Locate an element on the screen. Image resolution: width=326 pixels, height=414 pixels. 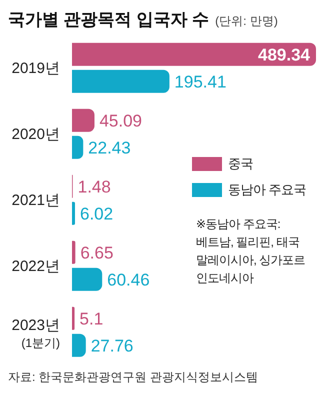
data-label: 45.09 is located at coordinates (120, 120).